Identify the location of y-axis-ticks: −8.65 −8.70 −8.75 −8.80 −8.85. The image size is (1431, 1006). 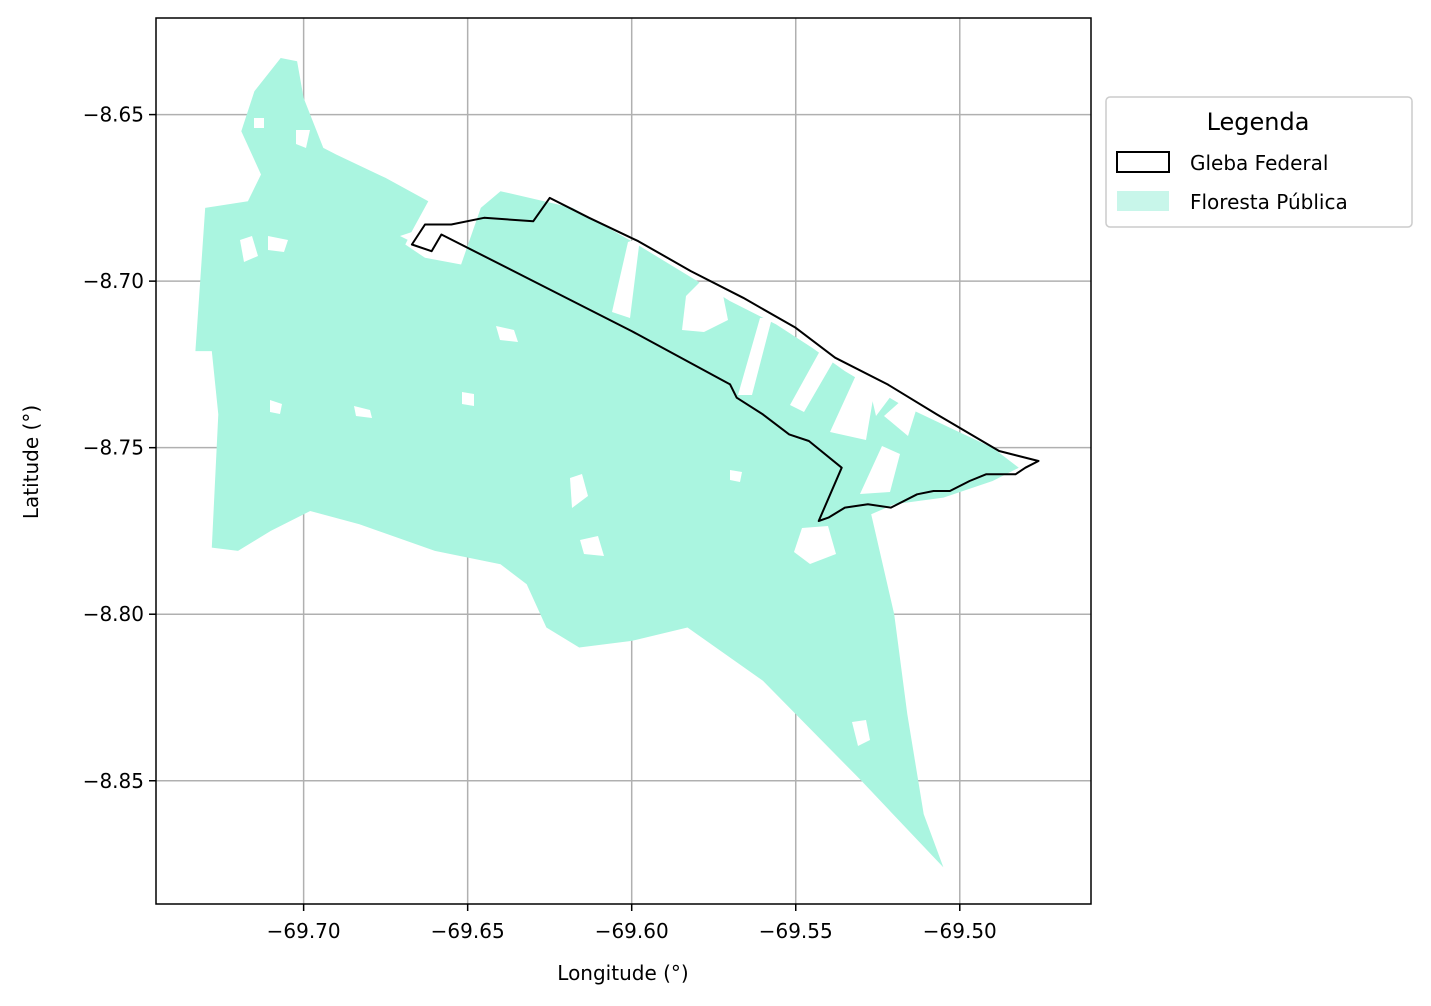
(119, 448).